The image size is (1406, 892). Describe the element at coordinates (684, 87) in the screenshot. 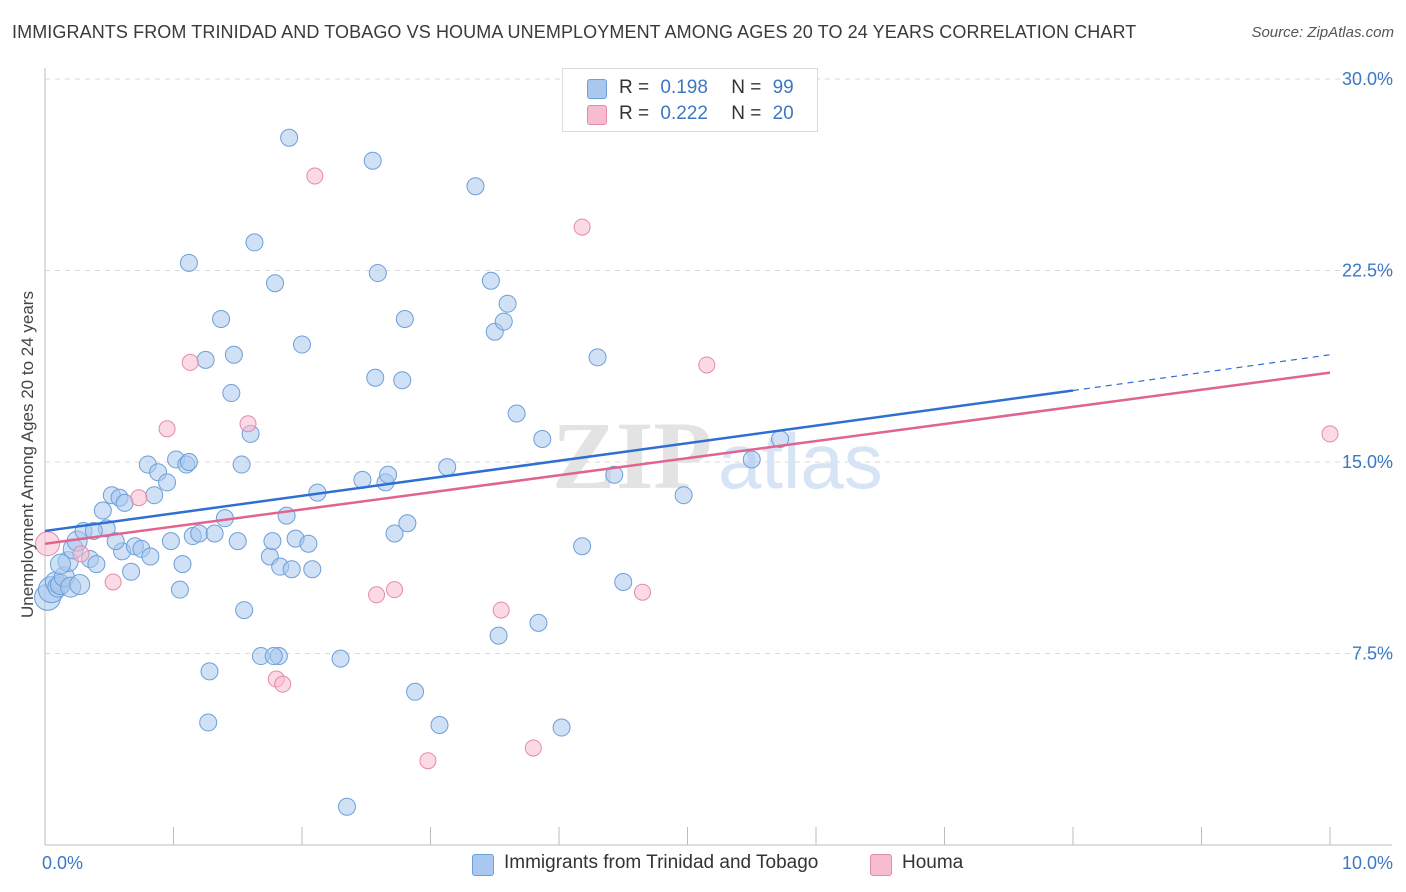

I see `legend-r-value: 0.198` at that location.